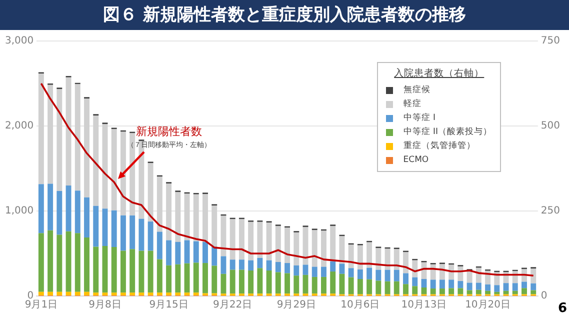 This screenshot has height=320, width=569. I want to click on y-tick-label: 3,000, so click(19, 41).